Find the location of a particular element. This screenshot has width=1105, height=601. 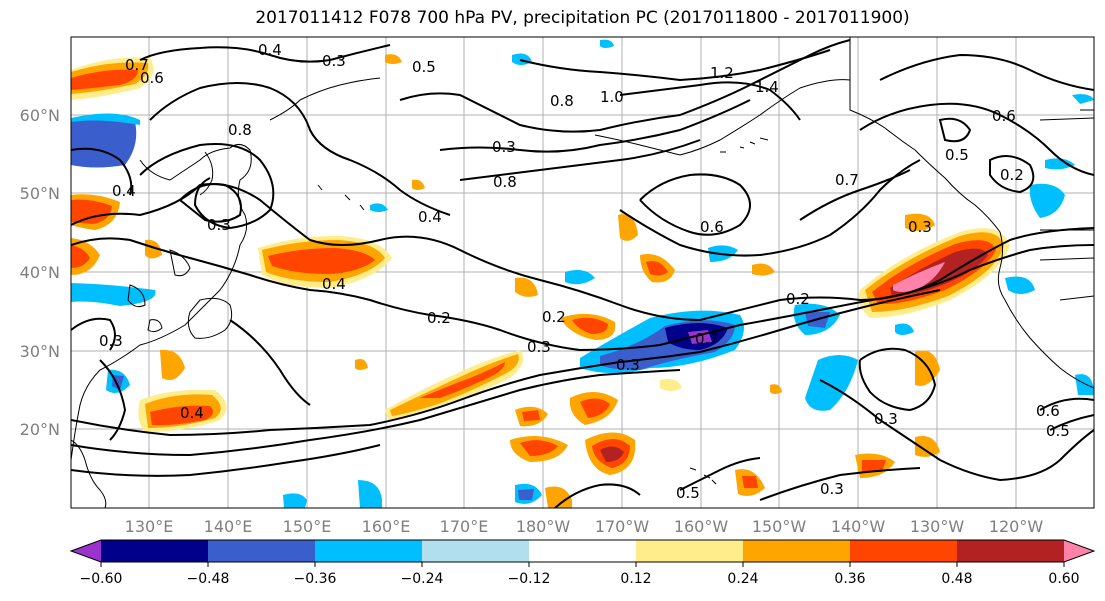

lon-label: 130°E is located at coordinates (149, 526).